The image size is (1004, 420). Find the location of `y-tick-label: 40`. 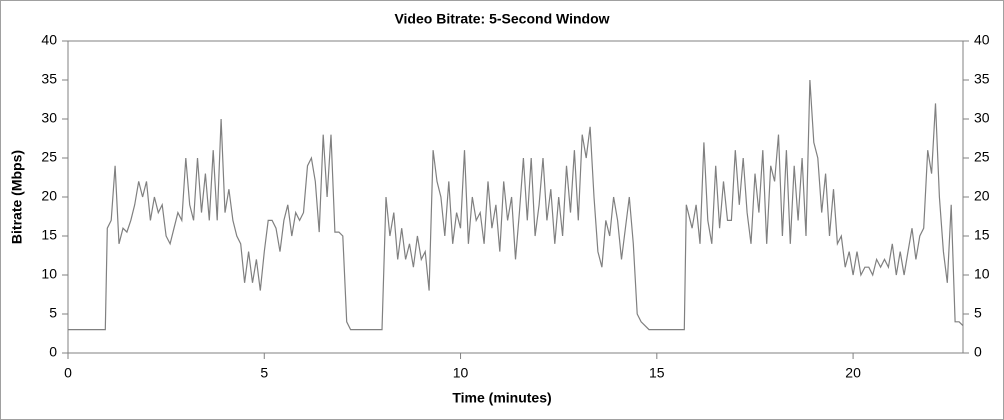

y-tick-label: 40 is located at coordinates (49, 40).